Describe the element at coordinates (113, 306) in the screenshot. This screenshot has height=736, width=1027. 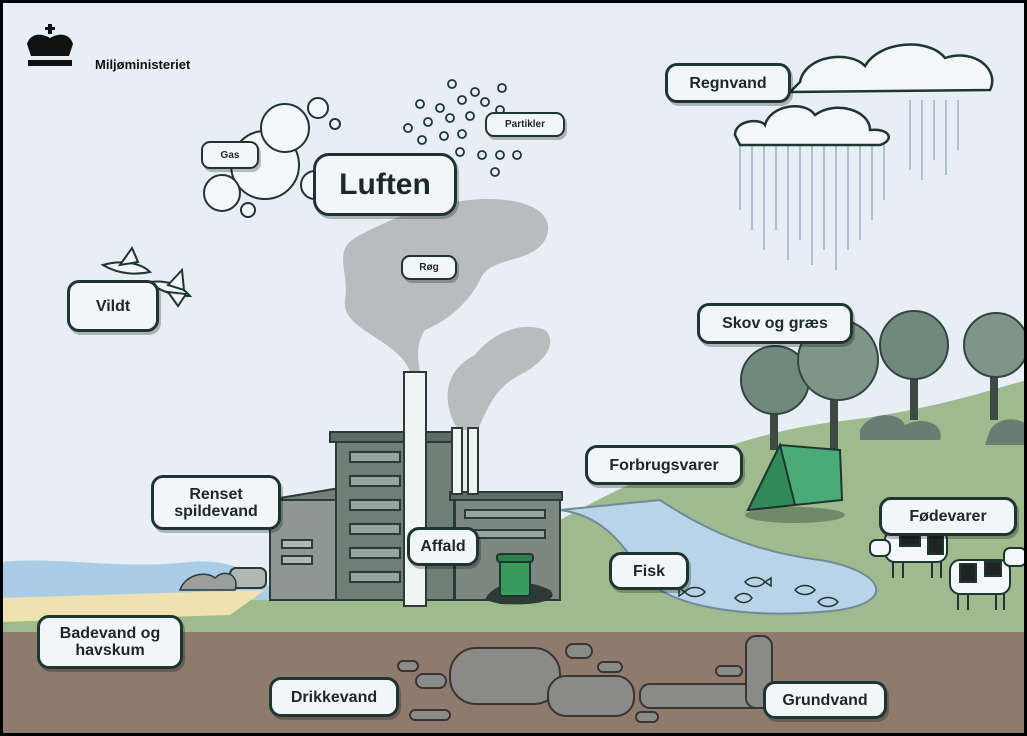
I see `label-vildt: Vildt` at that location.